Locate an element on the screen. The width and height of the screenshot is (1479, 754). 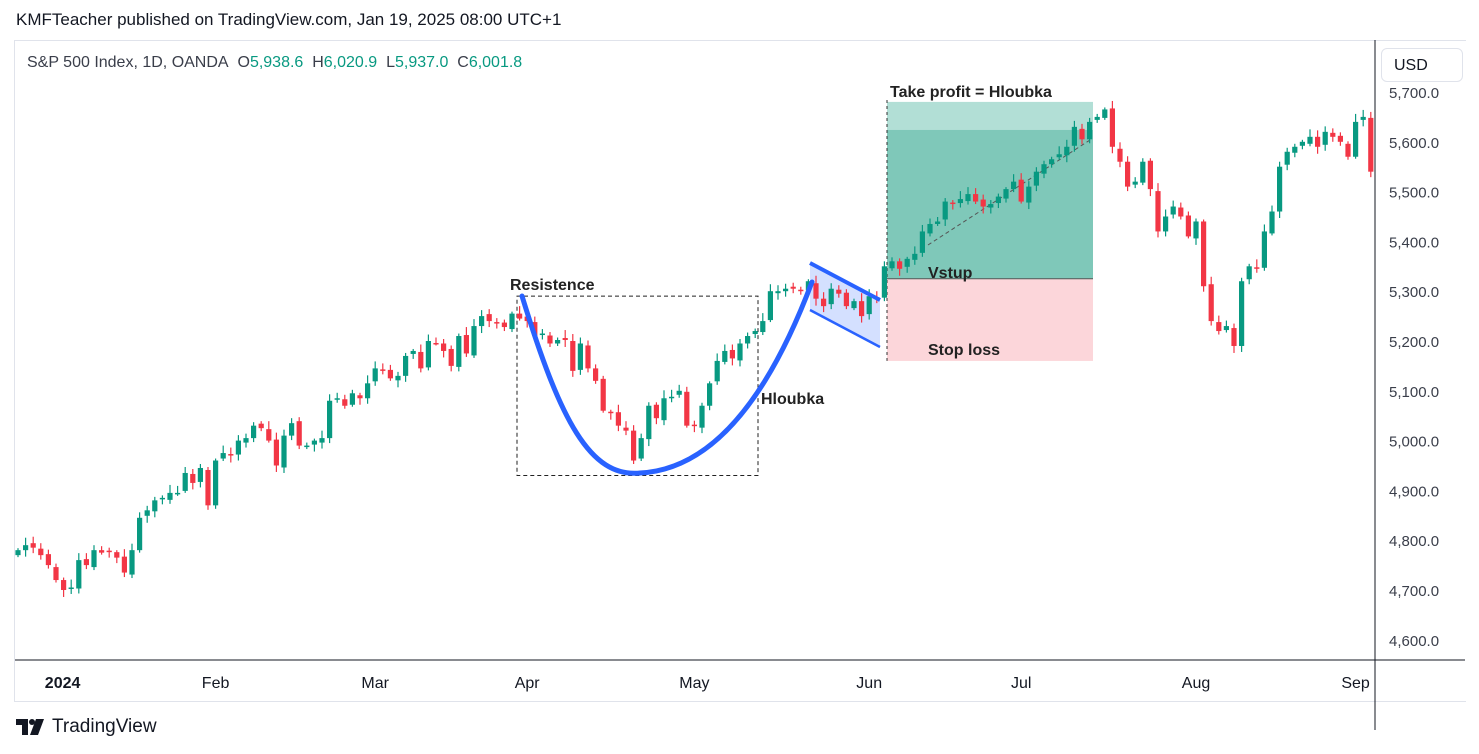
y-tick-label: 4,800.0 is located at coordinates (1414, 541).